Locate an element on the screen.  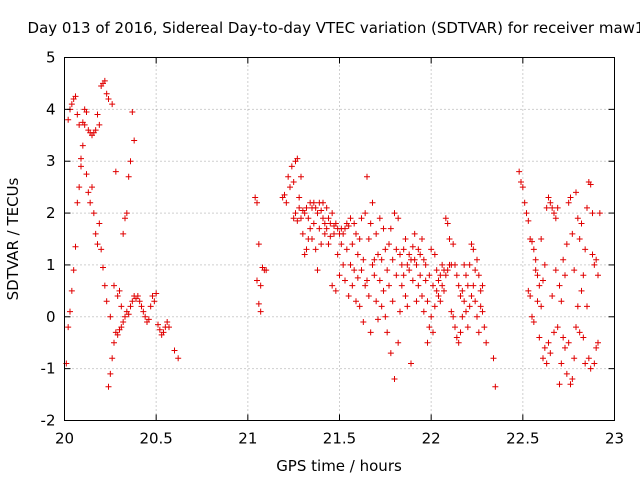
y-tick-label: -2 is located at coordinates (48, 421).